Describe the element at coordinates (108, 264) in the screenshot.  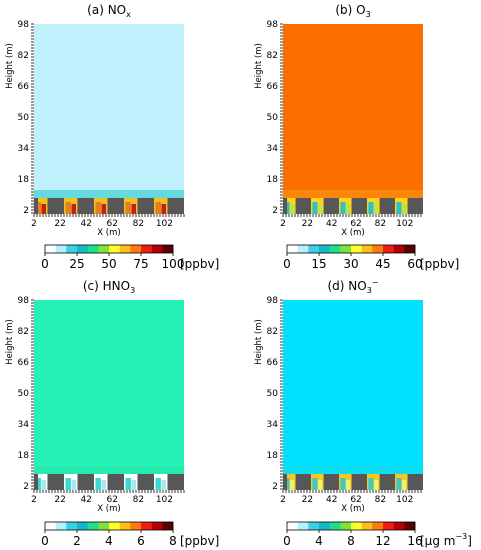
I see `colorbar-tick-label: 50` at that location.